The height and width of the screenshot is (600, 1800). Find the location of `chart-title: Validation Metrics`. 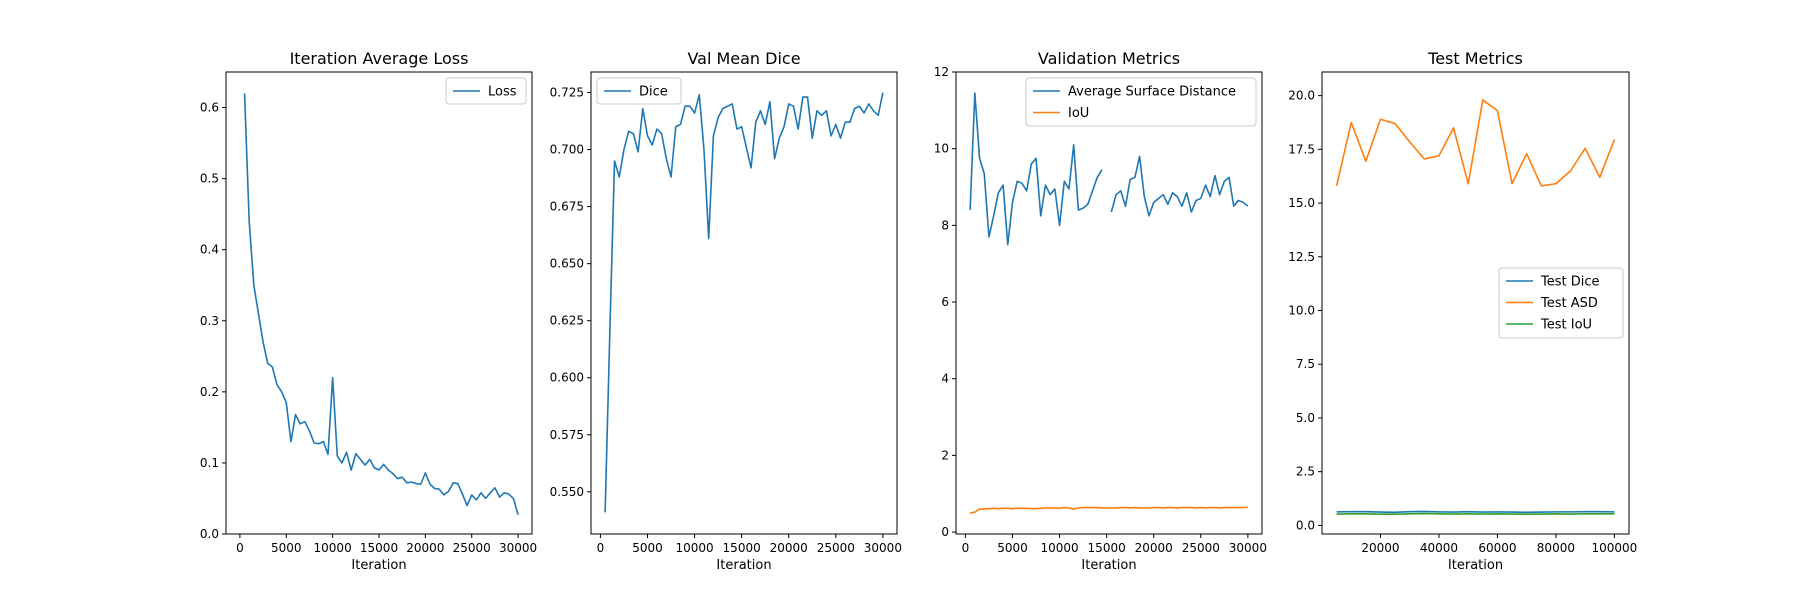

chart-title: Validation Metrics is located at coordinates (1109, 58).